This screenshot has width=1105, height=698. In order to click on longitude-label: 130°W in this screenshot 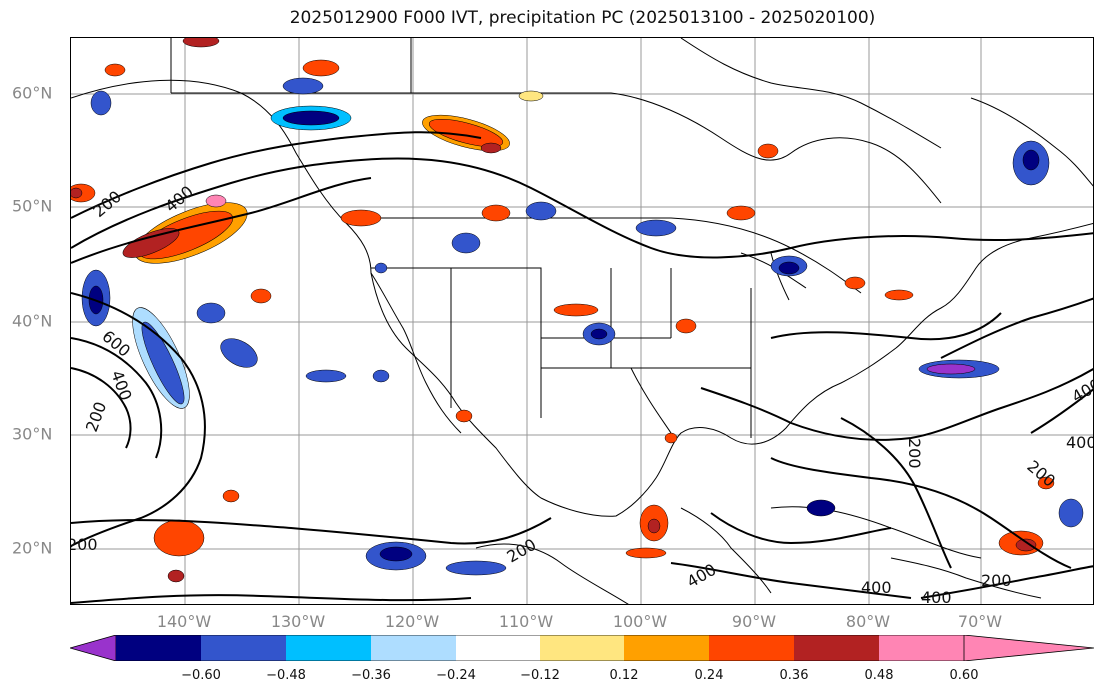, I will do `click(298, 621)`.